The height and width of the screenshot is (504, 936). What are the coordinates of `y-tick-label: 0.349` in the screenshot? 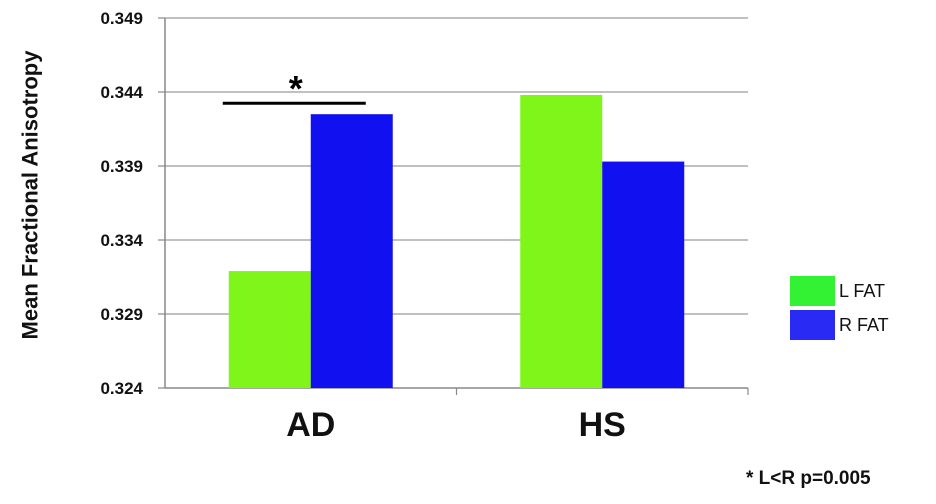 It's located at (121, 18).